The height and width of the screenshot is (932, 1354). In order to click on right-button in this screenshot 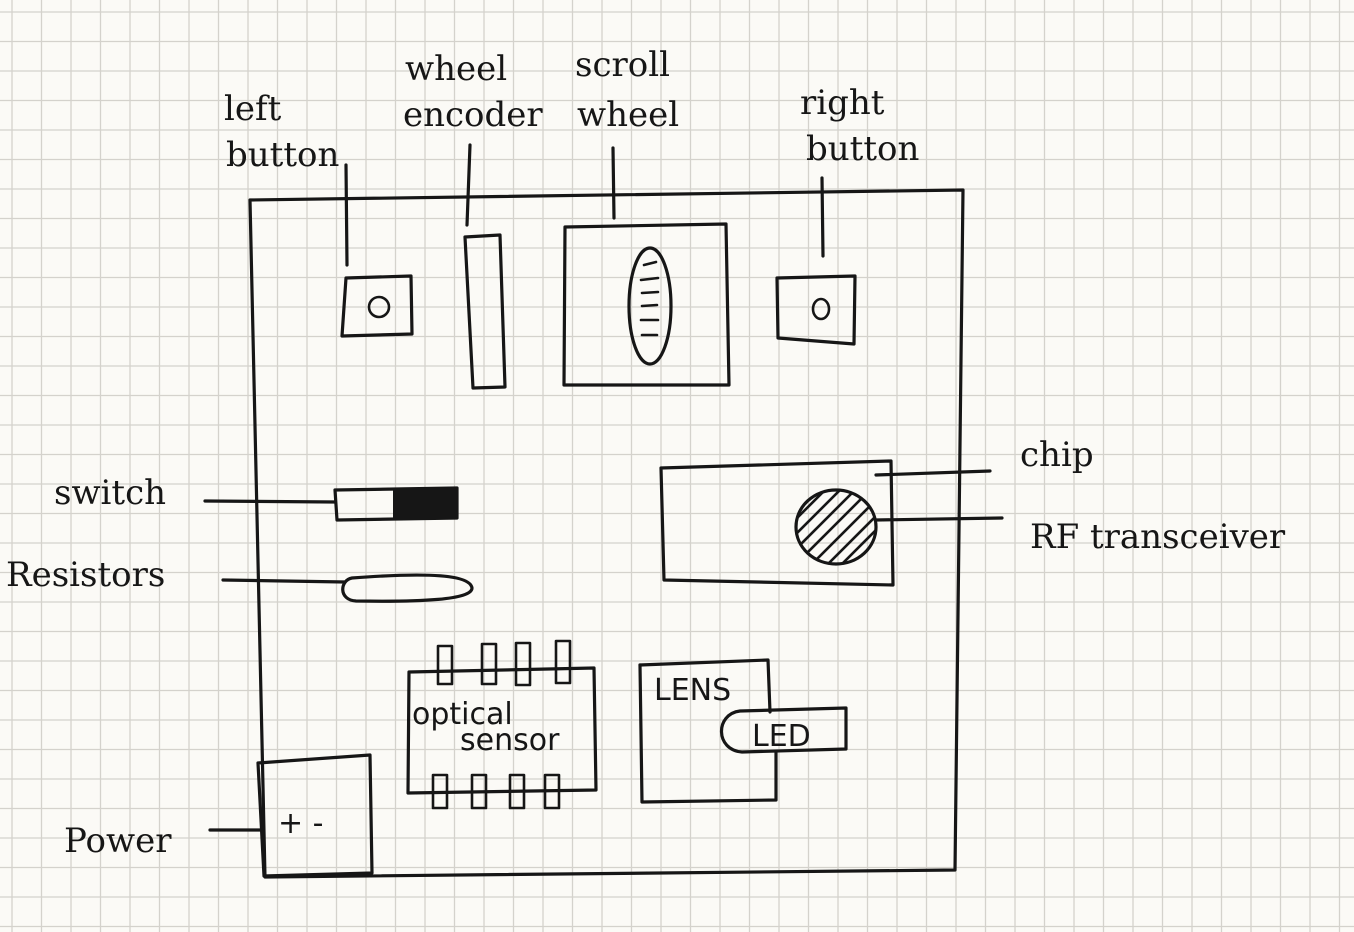, I will do `click(816, 261)`.